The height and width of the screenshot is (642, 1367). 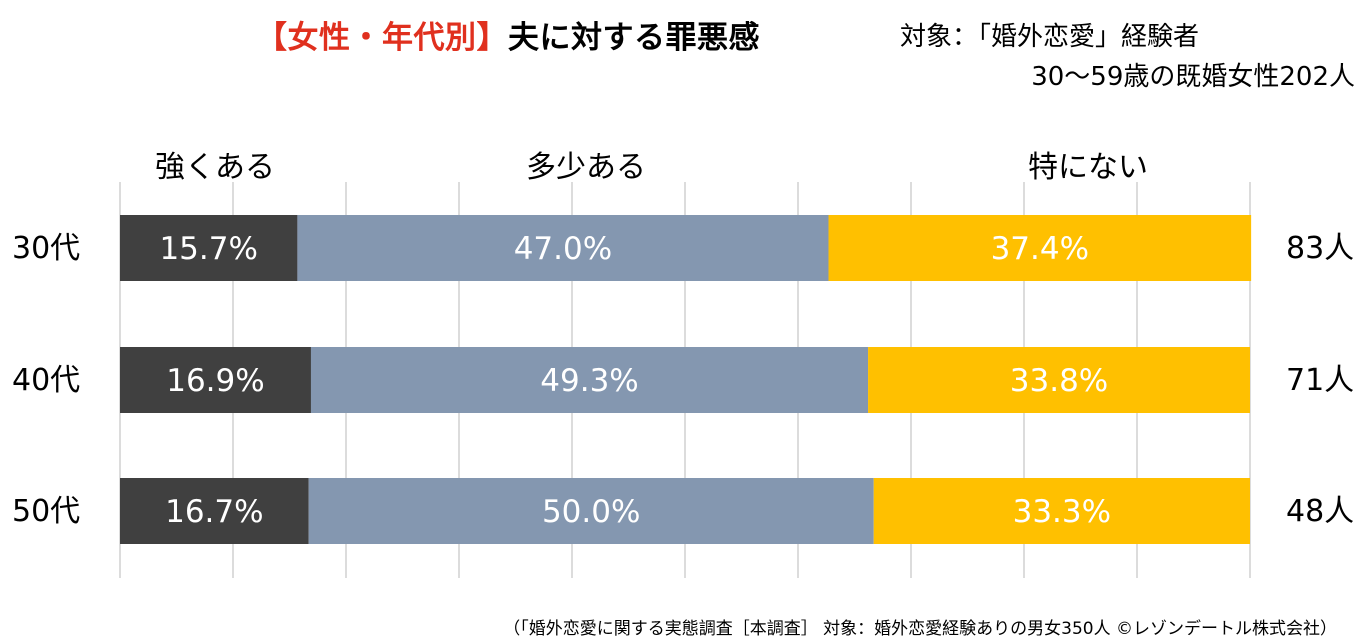 What do you see at coordinates (1320, 511) in the screenshot?
I see `count-label: 48人` at bounding box center [1320, 511].